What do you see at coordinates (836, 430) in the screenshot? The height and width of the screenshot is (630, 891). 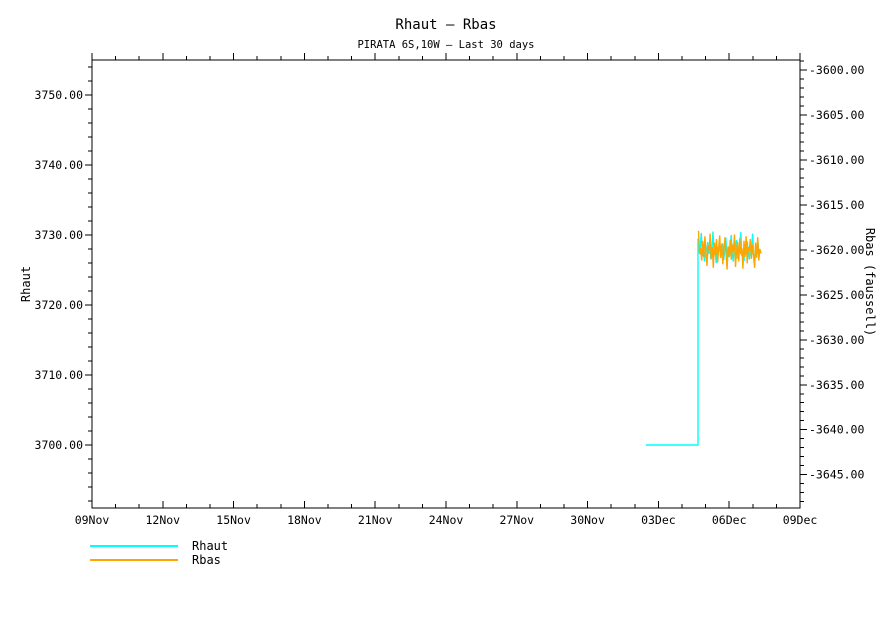 I see `y-right-tick-label: -3640.00` at bounding box center [836, 430].